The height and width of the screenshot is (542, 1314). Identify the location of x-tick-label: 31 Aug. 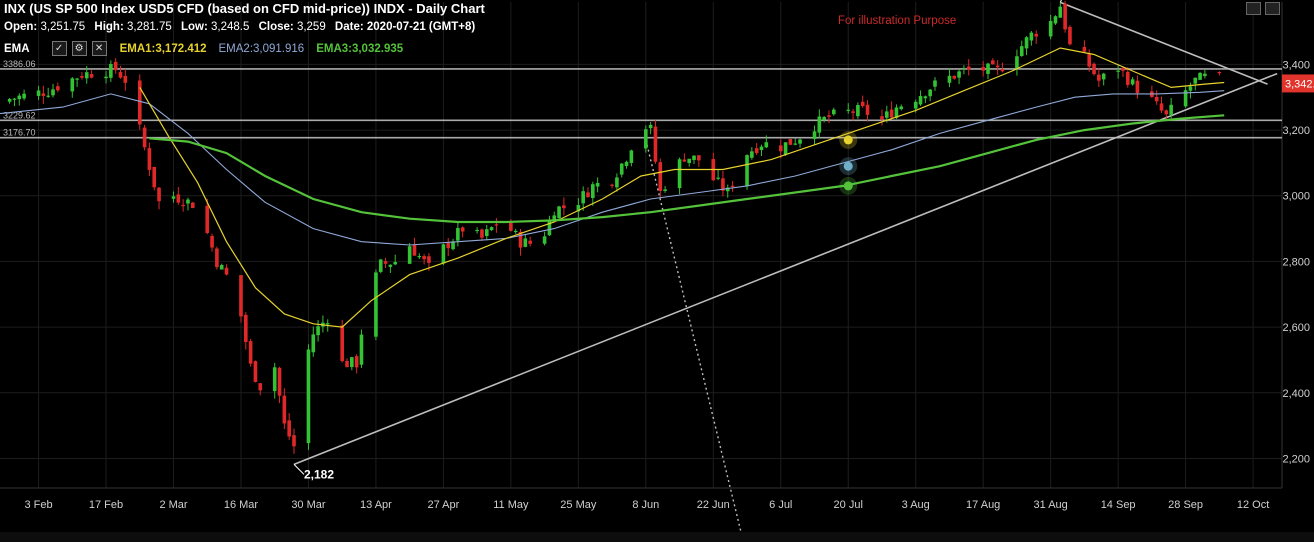
(1051, 505).